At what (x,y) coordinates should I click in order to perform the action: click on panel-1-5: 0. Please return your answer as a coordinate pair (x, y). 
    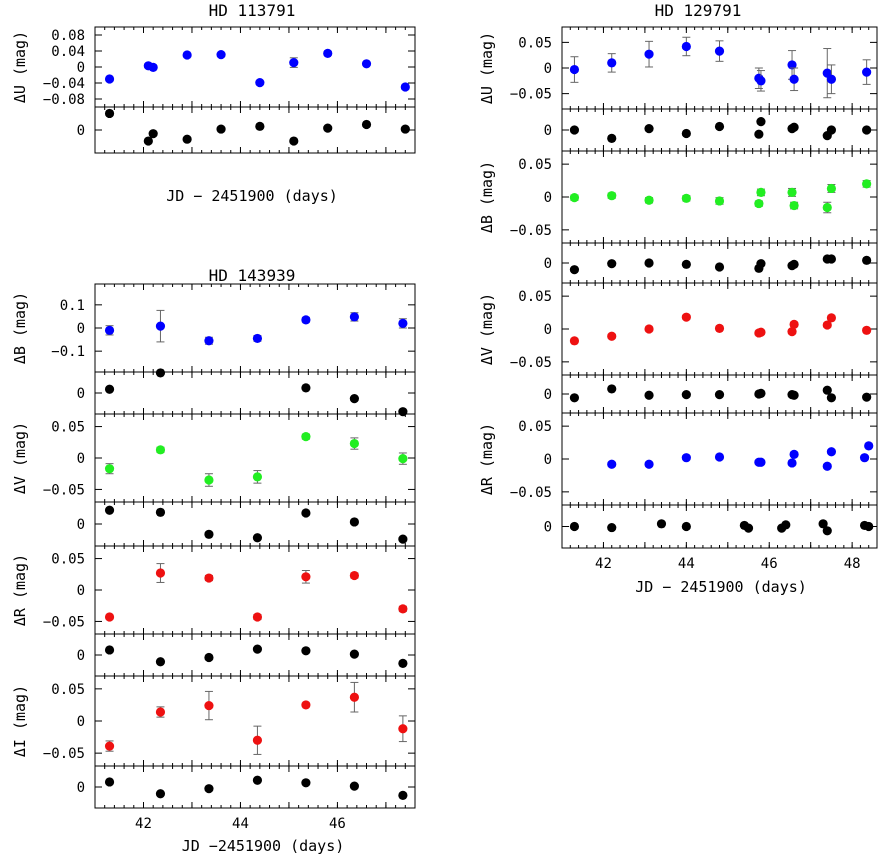
    Looking at the image, I should click on (711, 394).